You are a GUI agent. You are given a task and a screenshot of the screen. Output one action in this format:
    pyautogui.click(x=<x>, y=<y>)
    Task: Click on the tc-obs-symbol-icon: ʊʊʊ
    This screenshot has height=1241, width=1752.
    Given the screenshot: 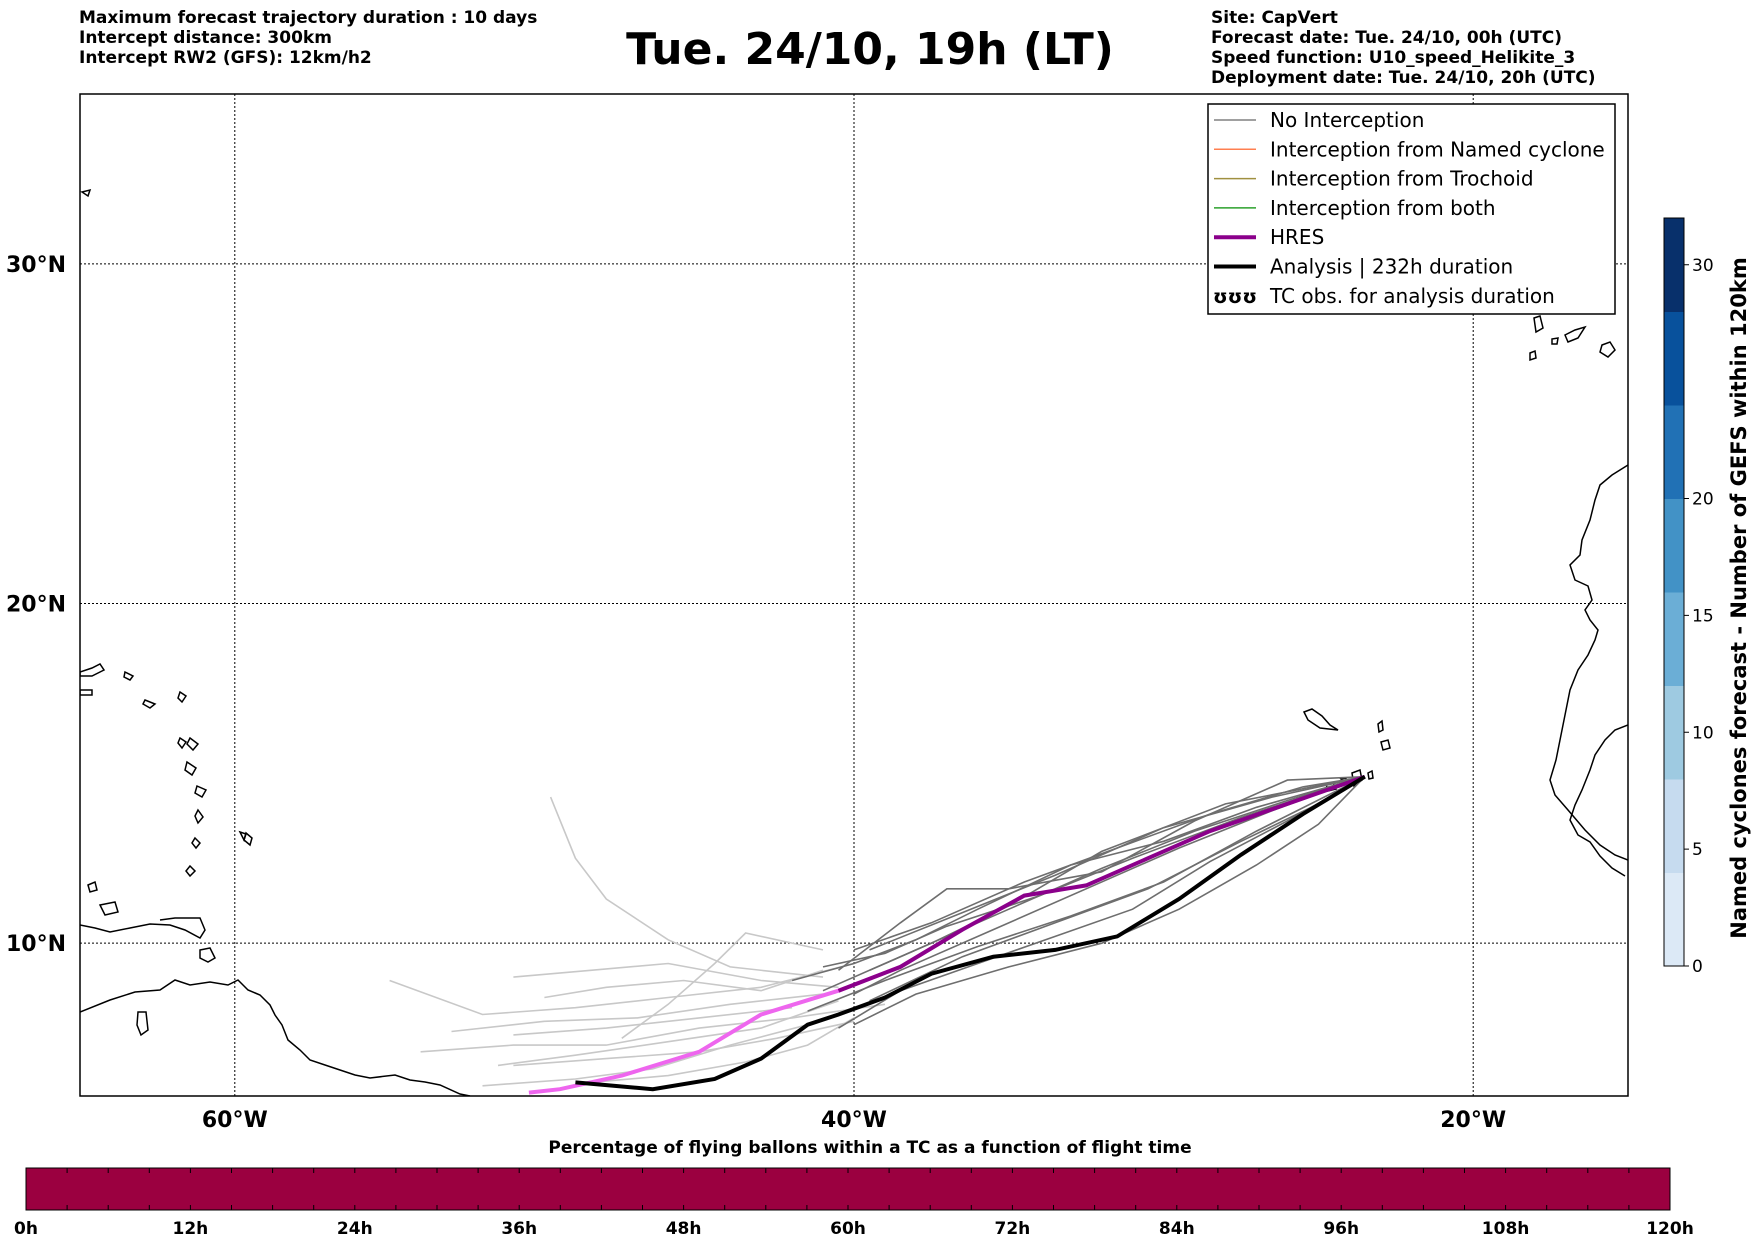 What is the action you would take?
    pyautogui.click(x=1235, y=297)
    